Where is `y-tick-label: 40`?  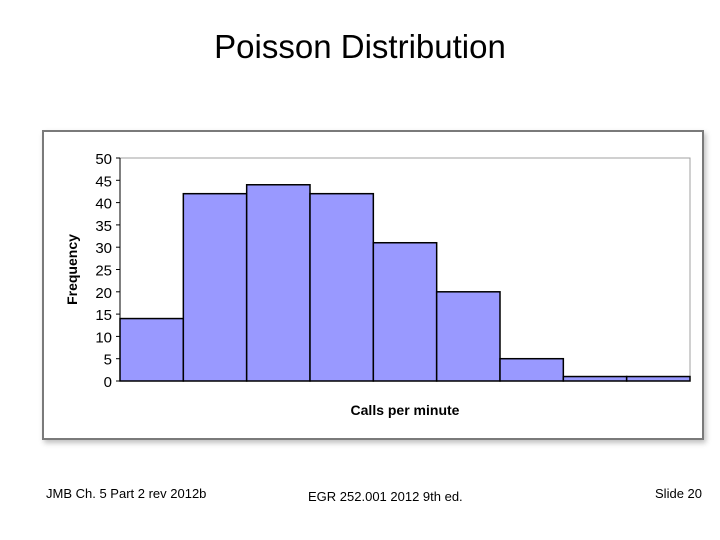 y-tick-label: 40 is located at coordinates (103, 204).